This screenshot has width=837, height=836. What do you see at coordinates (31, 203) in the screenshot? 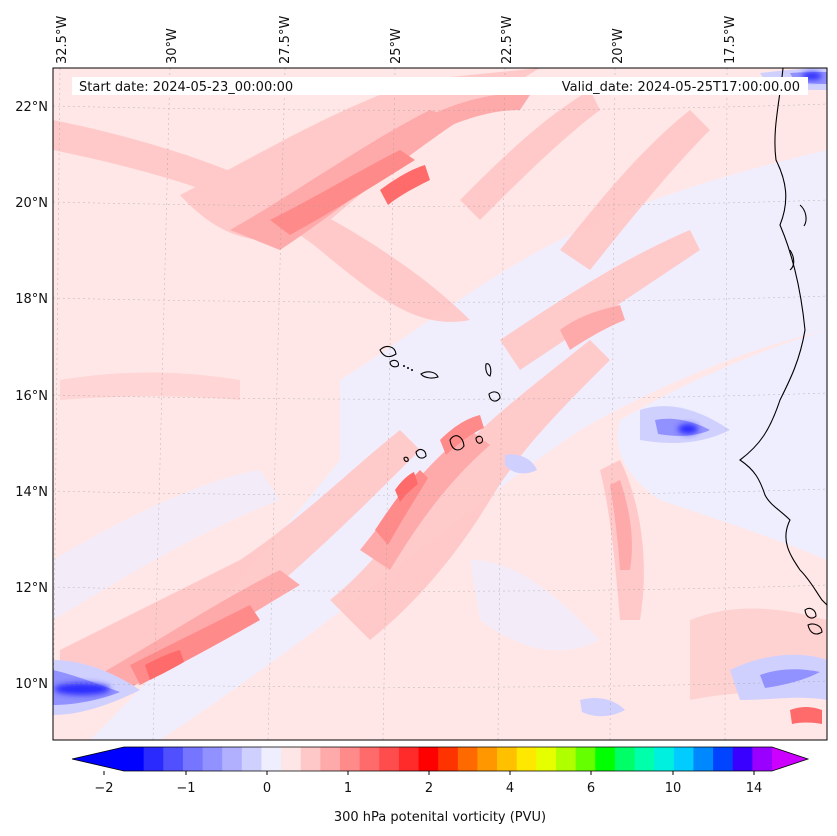
I see `lat-tick-label: 20°N` at bounding box center [31, 203].